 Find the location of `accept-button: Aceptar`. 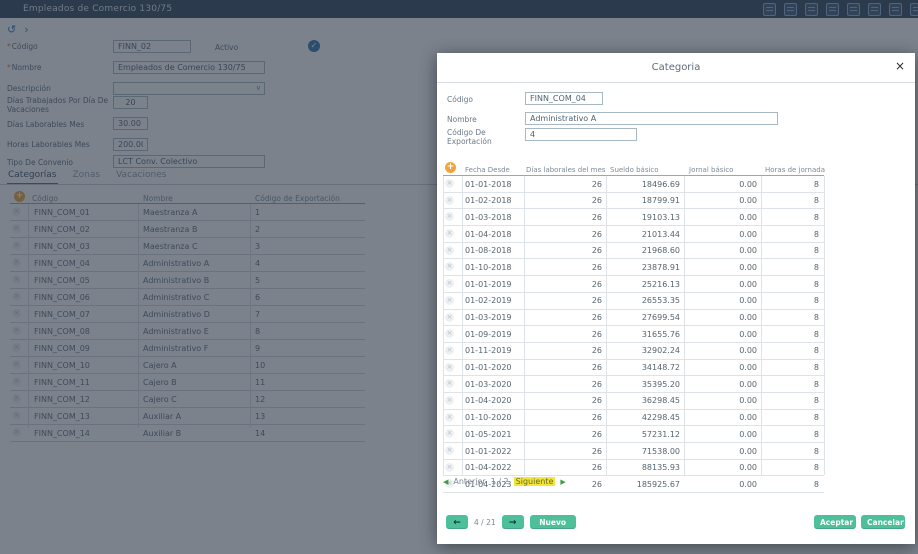

accept-button: Aceptar is located at coordinates (835, 522).